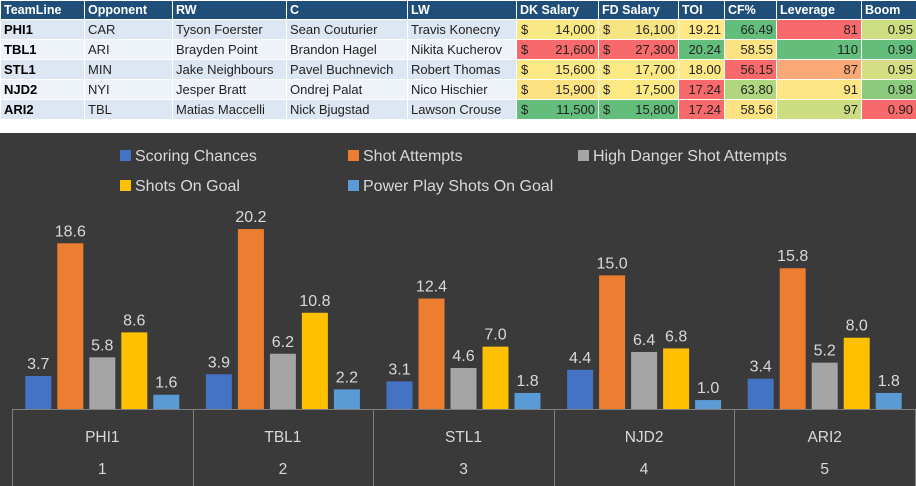 This screenshot has width=916, height=486. What do you see at coordinates (819, 49) in the screenshot?
I see `row-leverage: 110` at bounding box center [819, 49].